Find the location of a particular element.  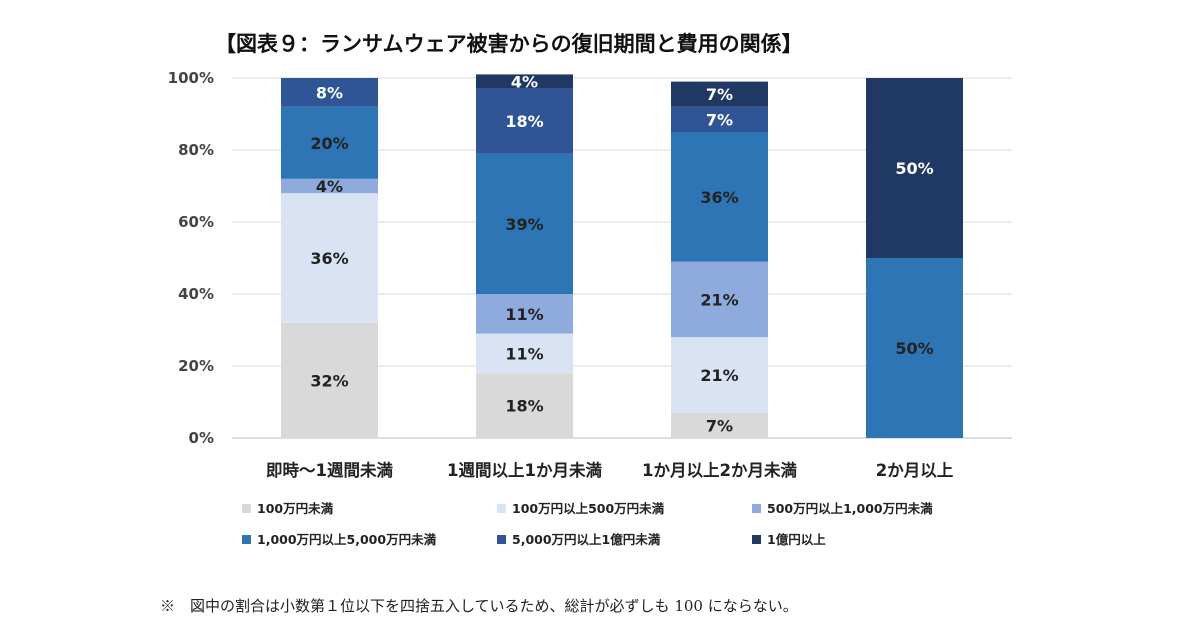

data-label: 32% is located at coordinates (329, 380).